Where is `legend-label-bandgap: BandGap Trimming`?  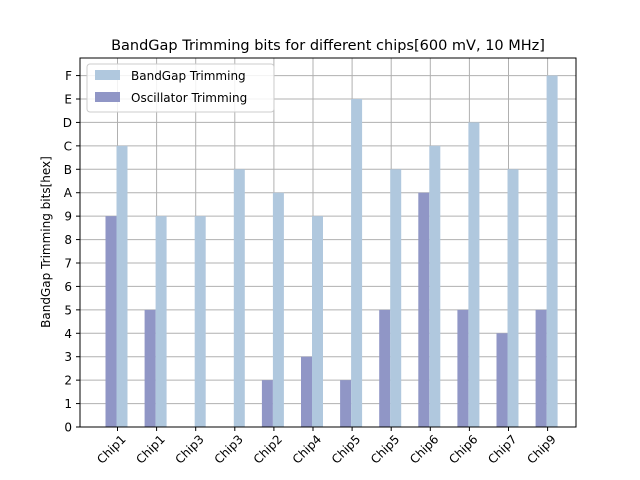 legend-label-bandgap: BandGap Trimming is located at coordinates (188, 76).